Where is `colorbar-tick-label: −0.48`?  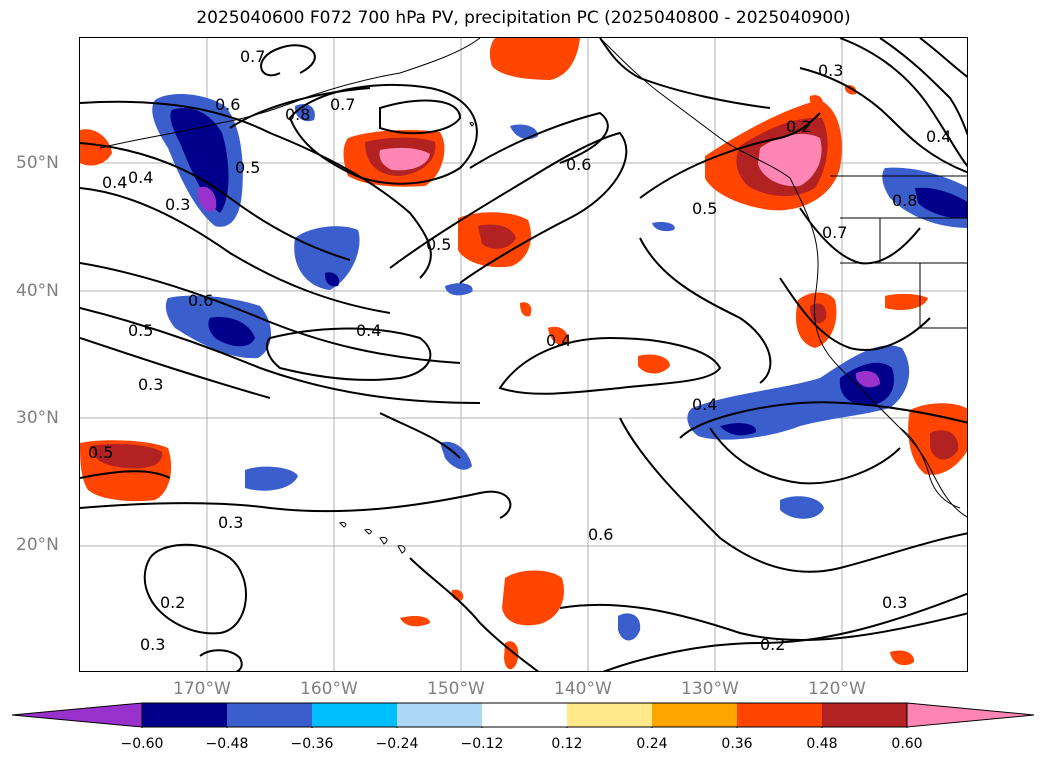
colorbar-tick-label: −0.48 is located at coordinates (227, 744).